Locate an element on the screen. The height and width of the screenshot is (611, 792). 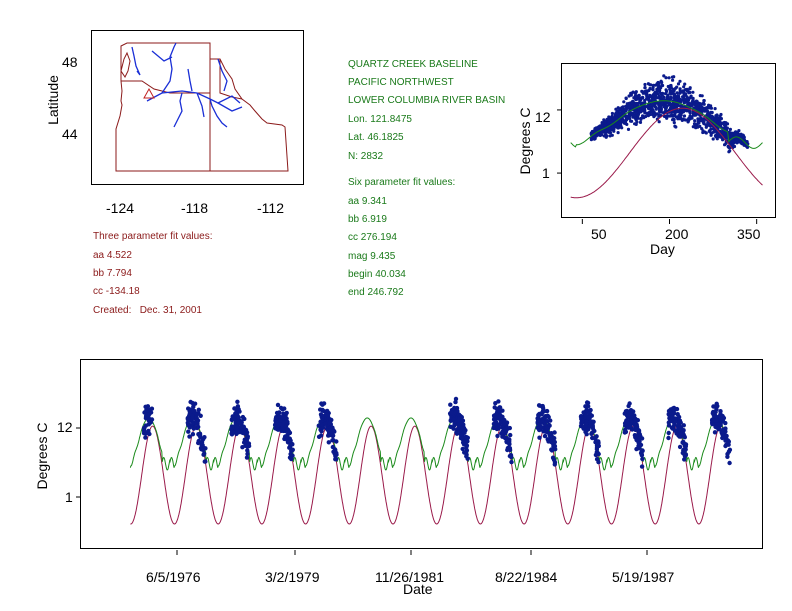
day-three-param-fit-line is located at coordinates (666, 153).